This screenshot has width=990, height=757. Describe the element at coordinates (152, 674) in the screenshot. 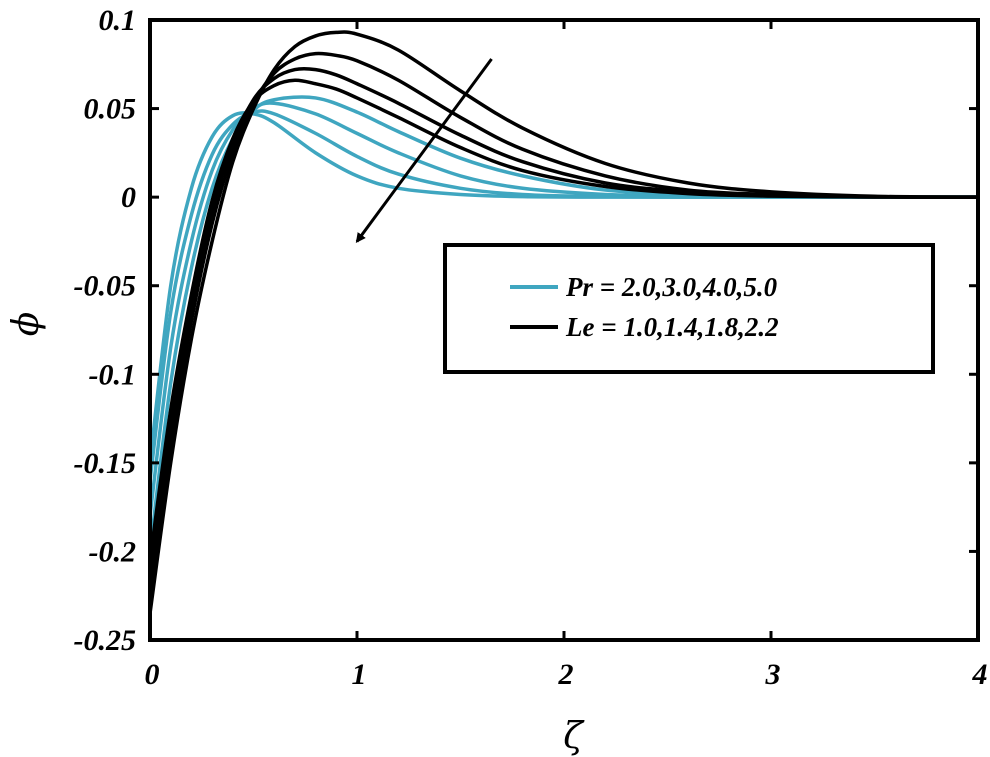

I see `x-tick-label: 0` at that location.